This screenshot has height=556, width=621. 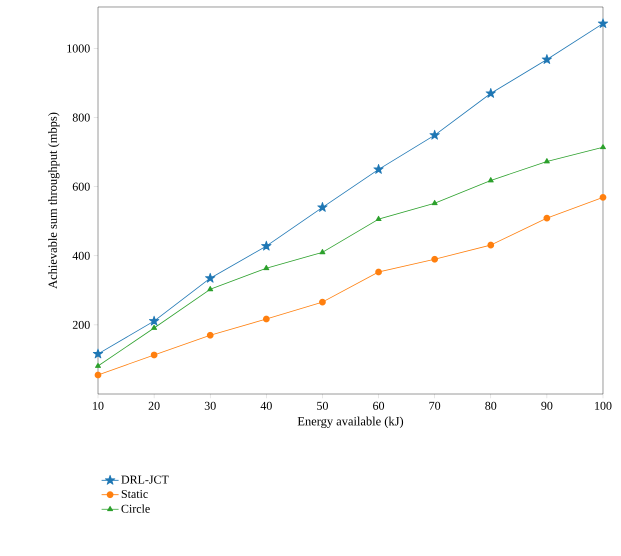 What do you see at coordinates (434, 406) in the screenshot?
I see `x-tick-label: 70` at bounding box center [434, 406].